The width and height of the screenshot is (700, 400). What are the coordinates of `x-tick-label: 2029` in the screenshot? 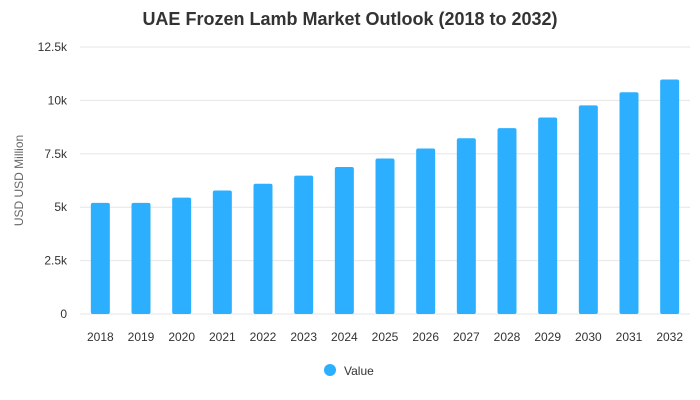 It's located at (547, 337).